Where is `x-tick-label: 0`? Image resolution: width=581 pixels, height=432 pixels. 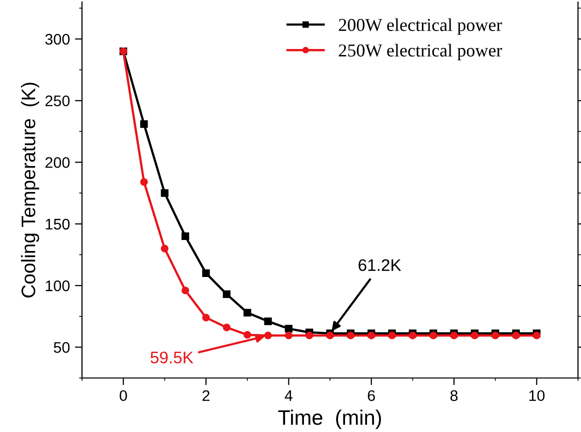 x-tick-label: 0 is located at coordinates (123, 396).